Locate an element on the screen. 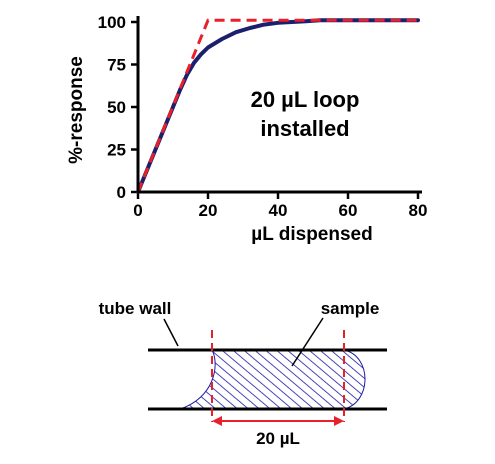 The height and width of the screenshot is (464, 495). x-tick-label: 60 is located at coordinates (348, 210).